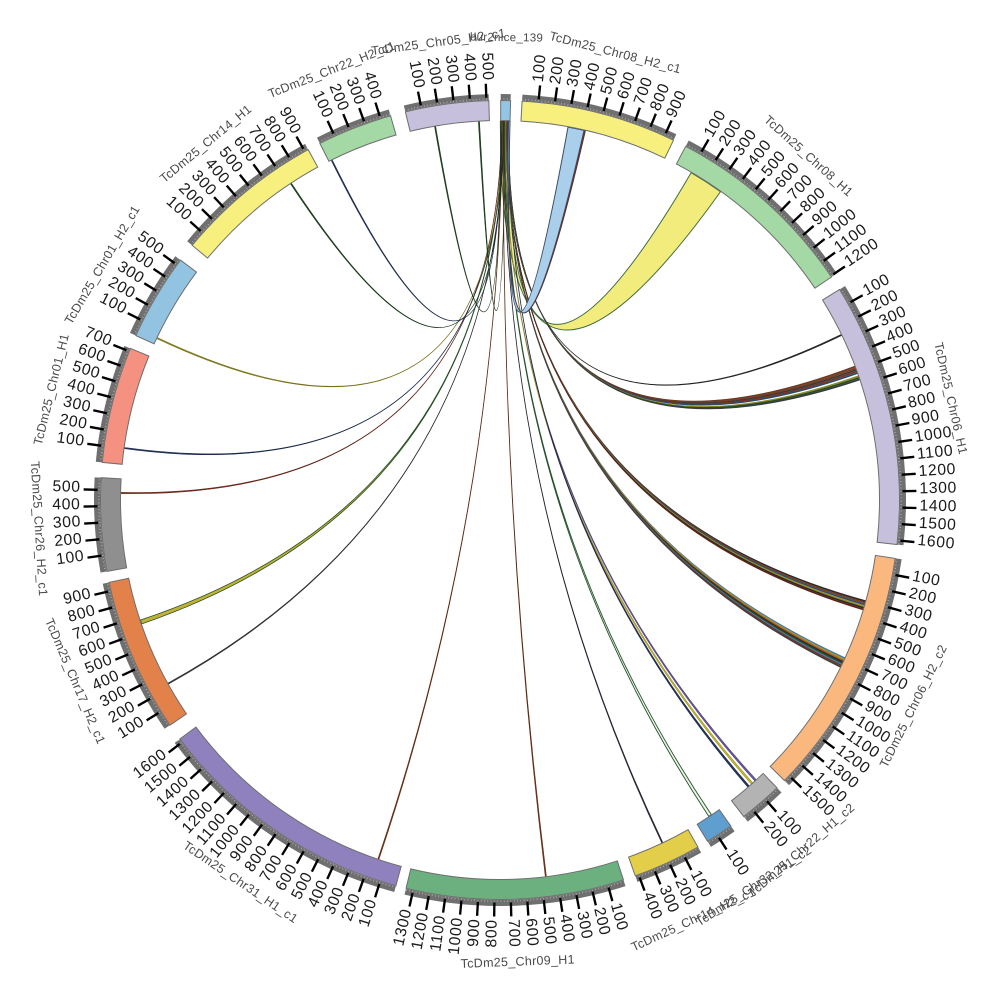 The image size is (1000, 1000). I want to click on svg-text: 1300, so click(938, 489).